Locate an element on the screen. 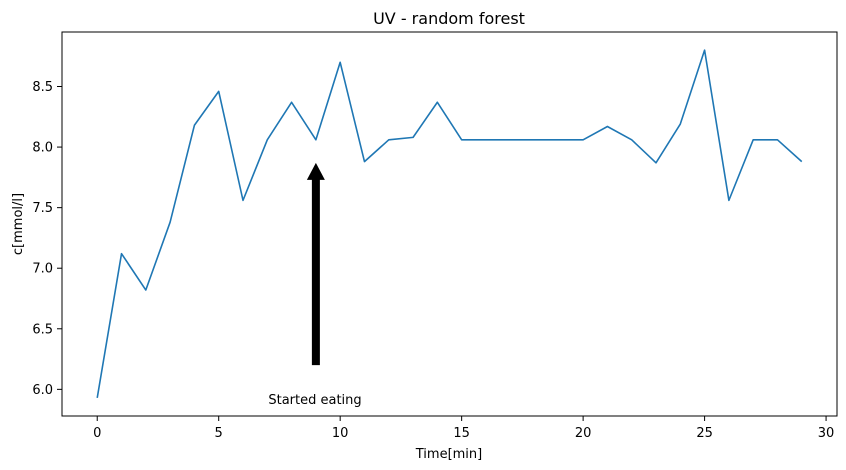 Image resolution: width=846 pixels, height=470 pixels. x-axis-label: Time[min] is located at coordinates (448, 454).